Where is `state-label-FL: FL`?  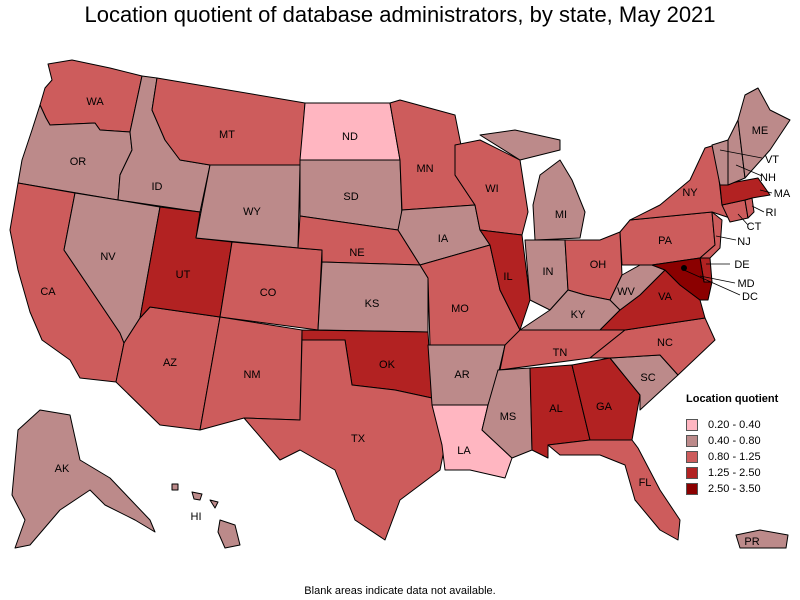
state-label-FL: FL is located at coordinates (645, 483).